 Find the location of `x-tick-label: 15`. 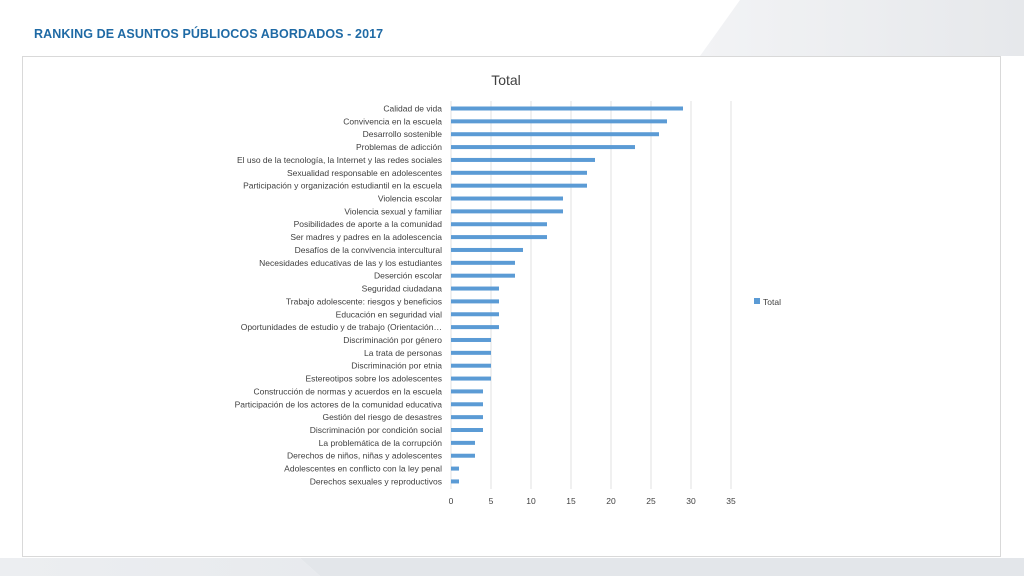

x-tick-label: 15 is located at coordinates (571, 501).